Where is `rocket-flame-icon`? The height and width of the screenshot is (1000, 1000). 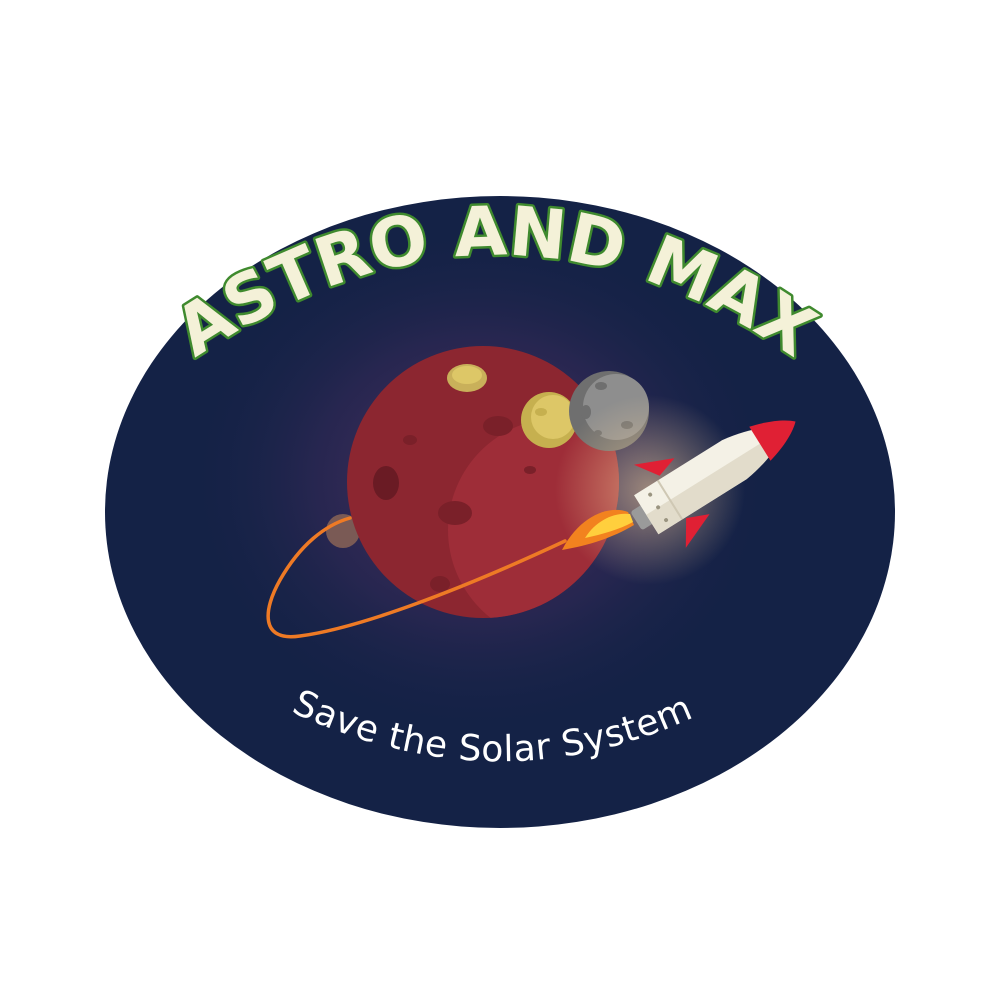 rocket-flame-icon is located at coordinates (598, 529).